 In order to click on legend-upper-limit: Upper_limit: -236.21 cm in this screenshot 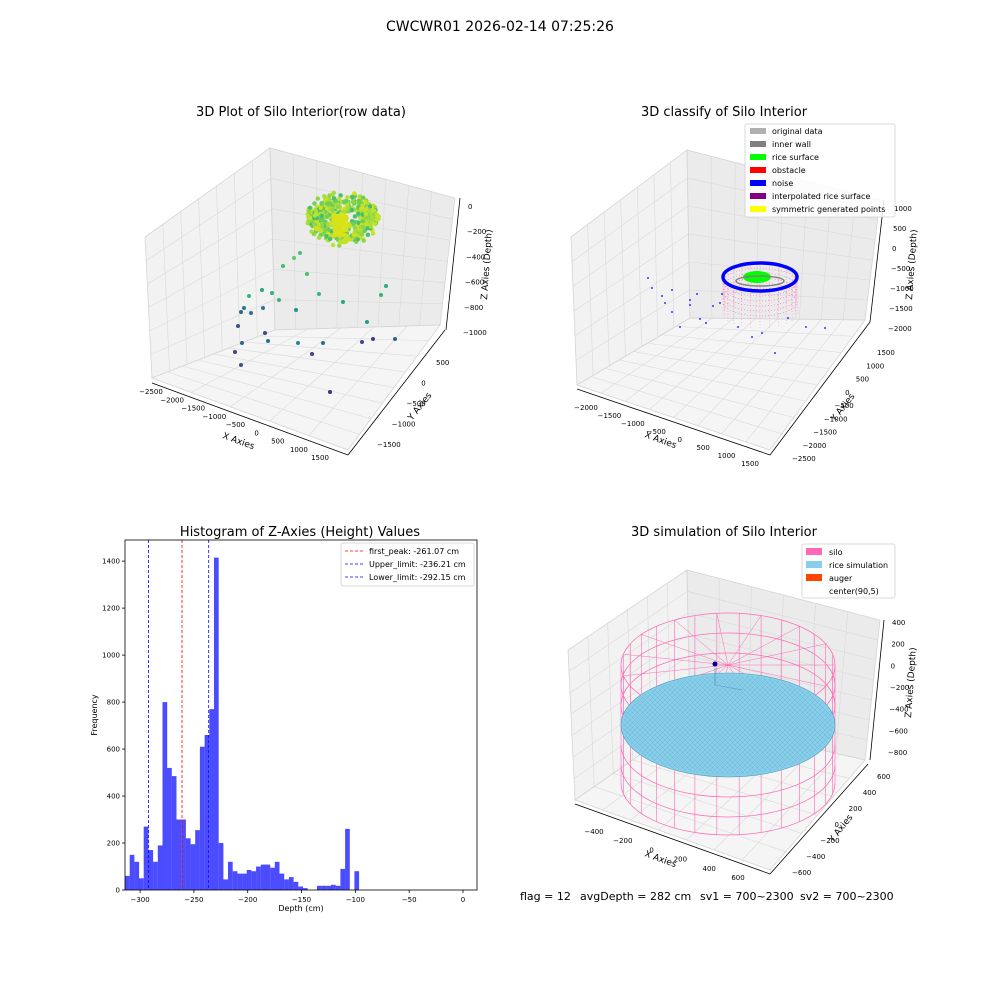, I will do `click(417, 564)`.